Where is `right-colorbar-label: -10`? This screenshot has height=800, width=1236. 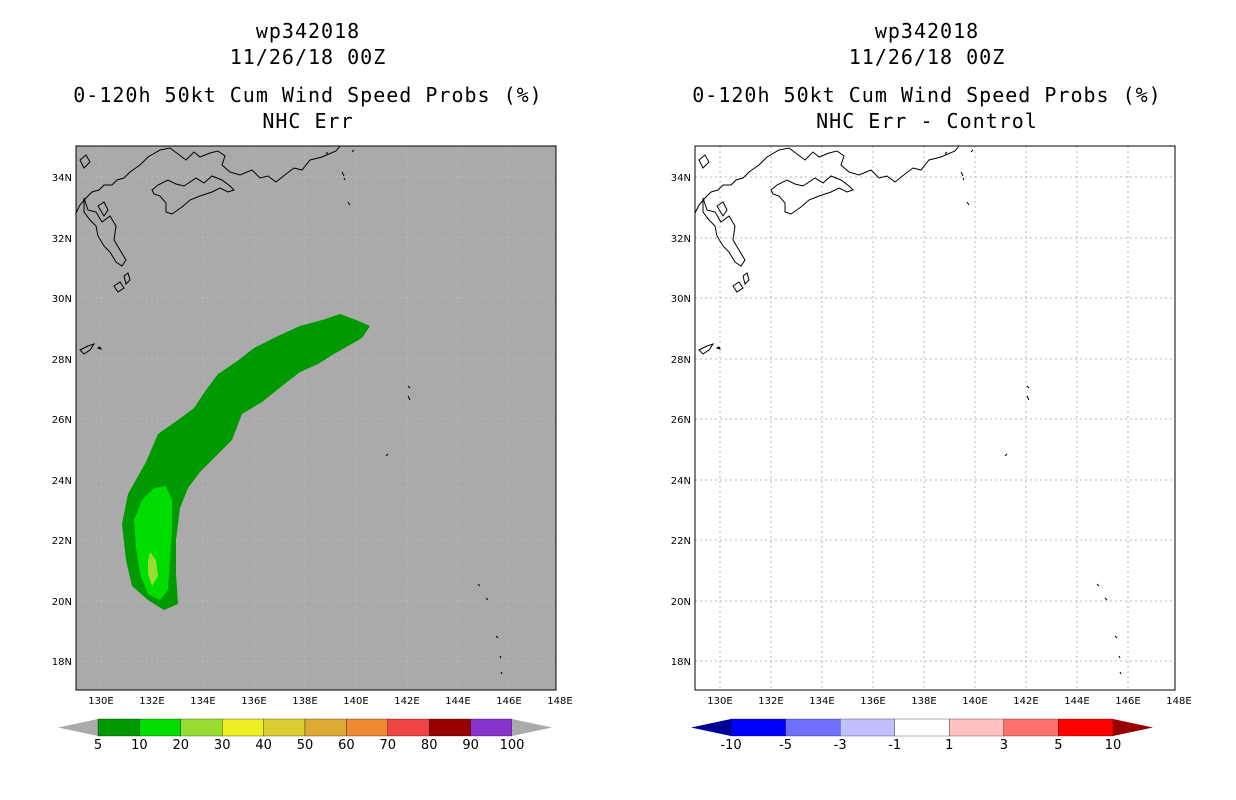 right-colorbar-label: -10 is located at coordinates (730, 745).